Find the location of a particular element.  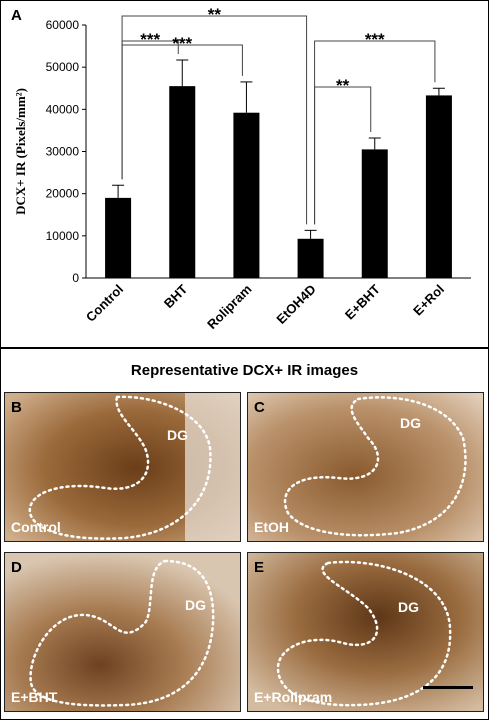

dg-label-b: DG is located at coordinates (177, 435).